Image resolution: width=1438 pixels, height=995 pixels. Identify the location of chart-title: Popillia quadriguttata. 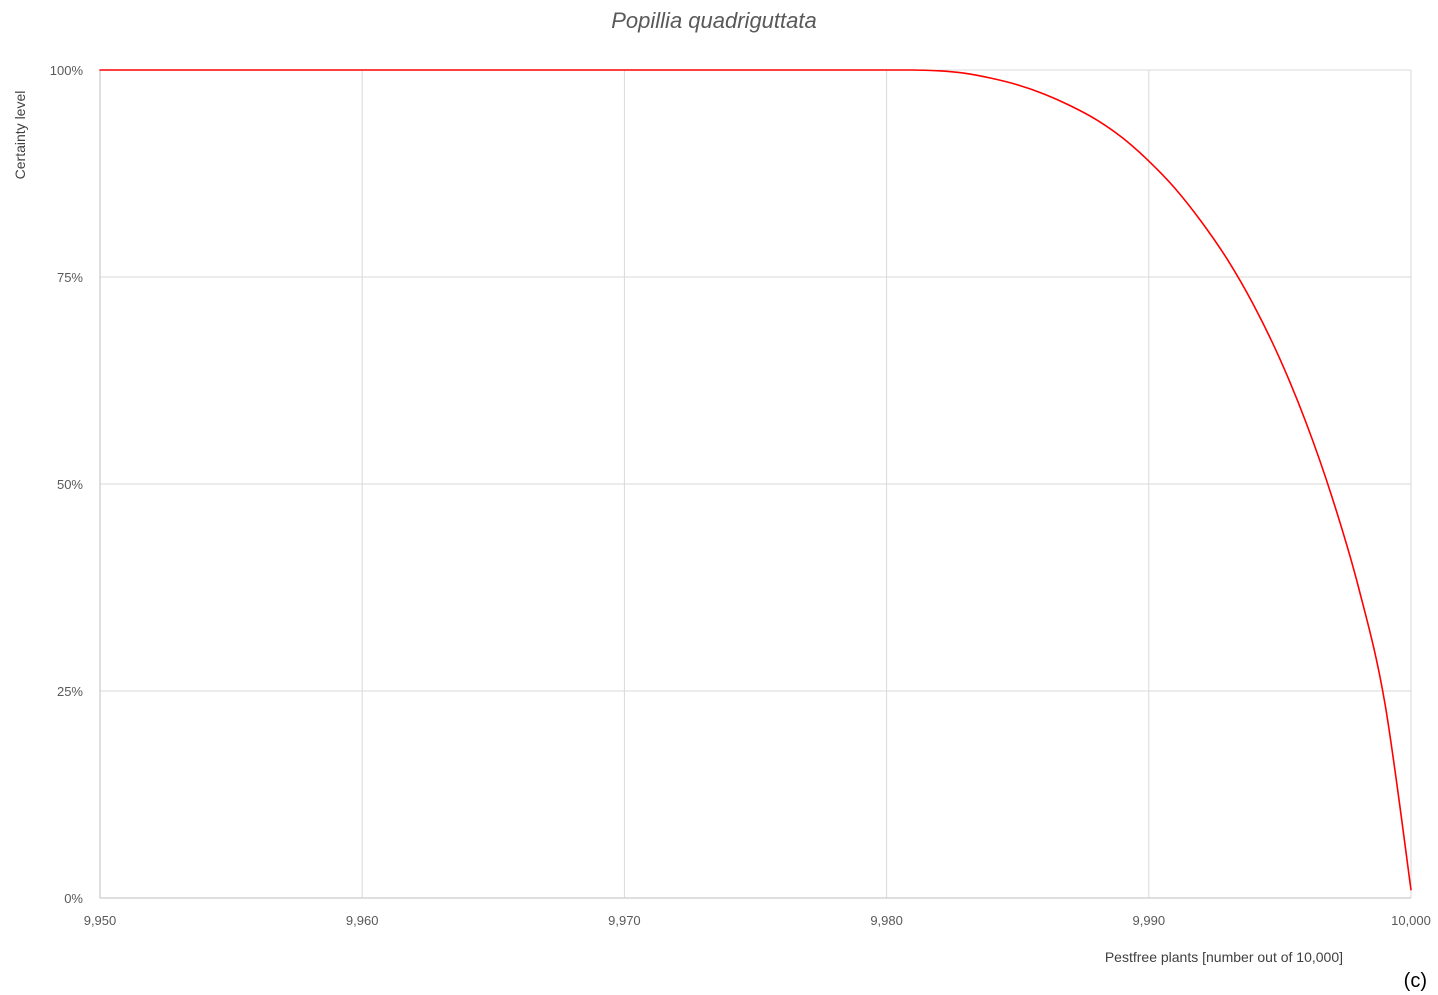
(713, 20).